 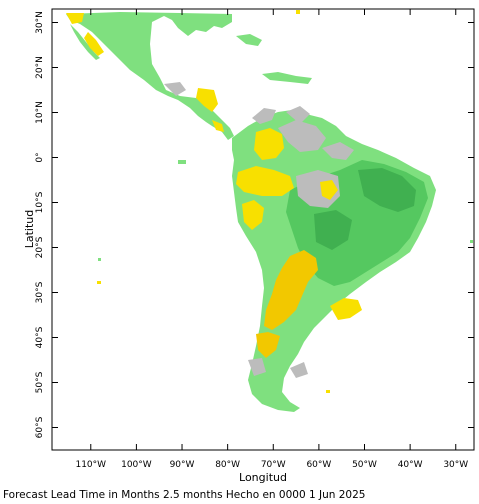 What do you see at coordinates (40, 382) in the screenshot?
I see `lat-tick-label: 50°S` at bounding box center [40, 382].